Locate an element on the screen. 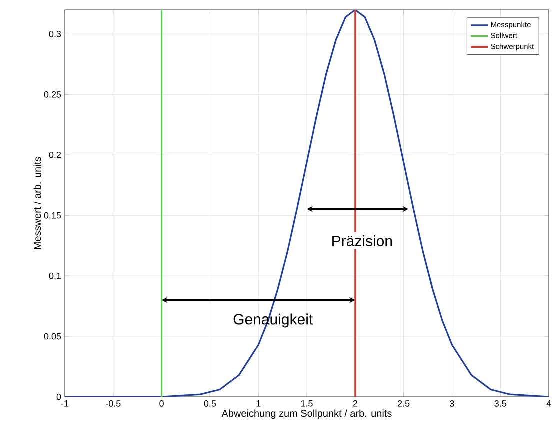 The image size is (552, 443). y-tick-label: 0.05 is located at coordinates (53, 336).